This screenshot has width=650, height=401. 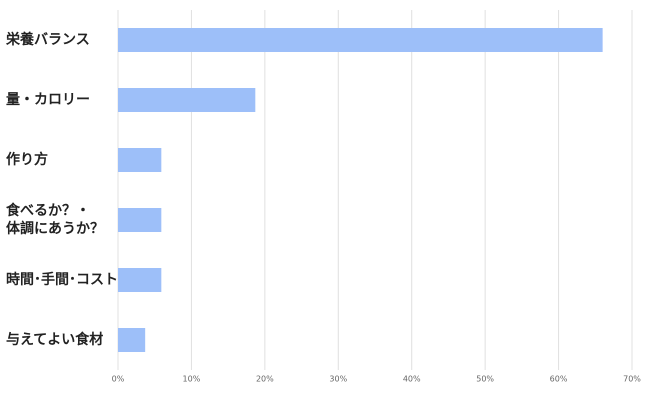 I want to click on x-tick-label: 40%, so click(x=412, y=379).